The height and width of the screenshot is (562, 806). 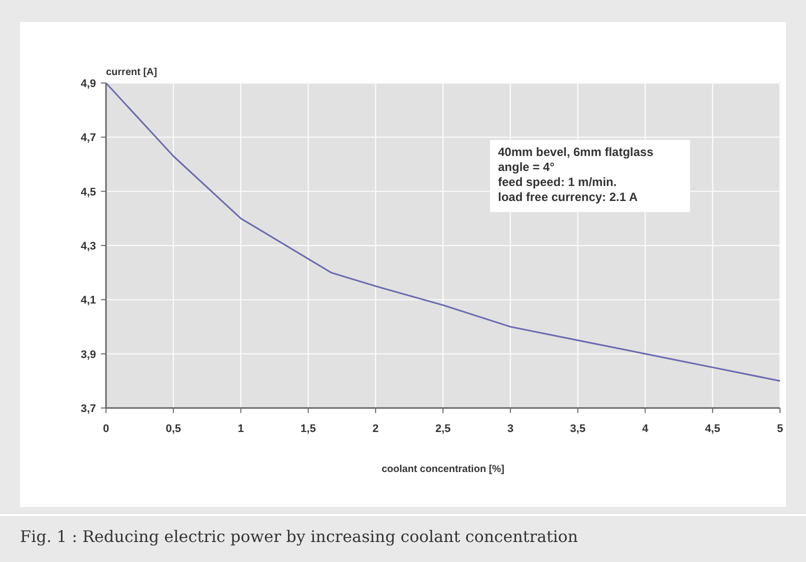 I want to click on y-tick-label: 4,5, so click(x=88, y=192).